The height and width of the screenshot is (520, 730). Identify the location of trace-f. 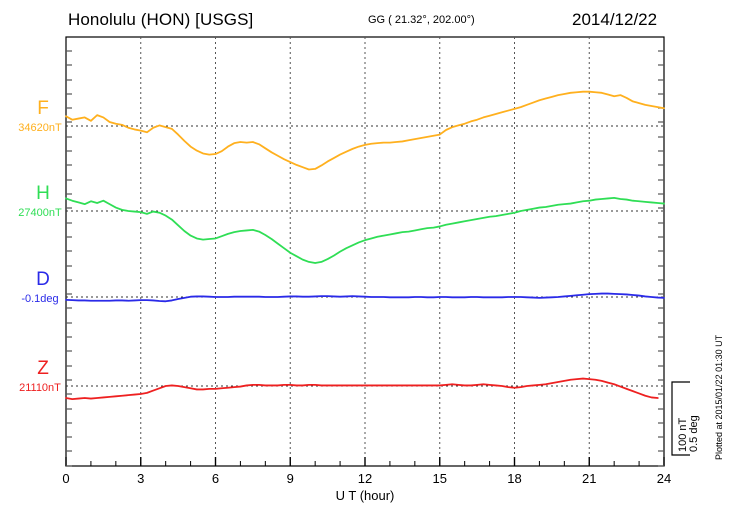
(365, 130).